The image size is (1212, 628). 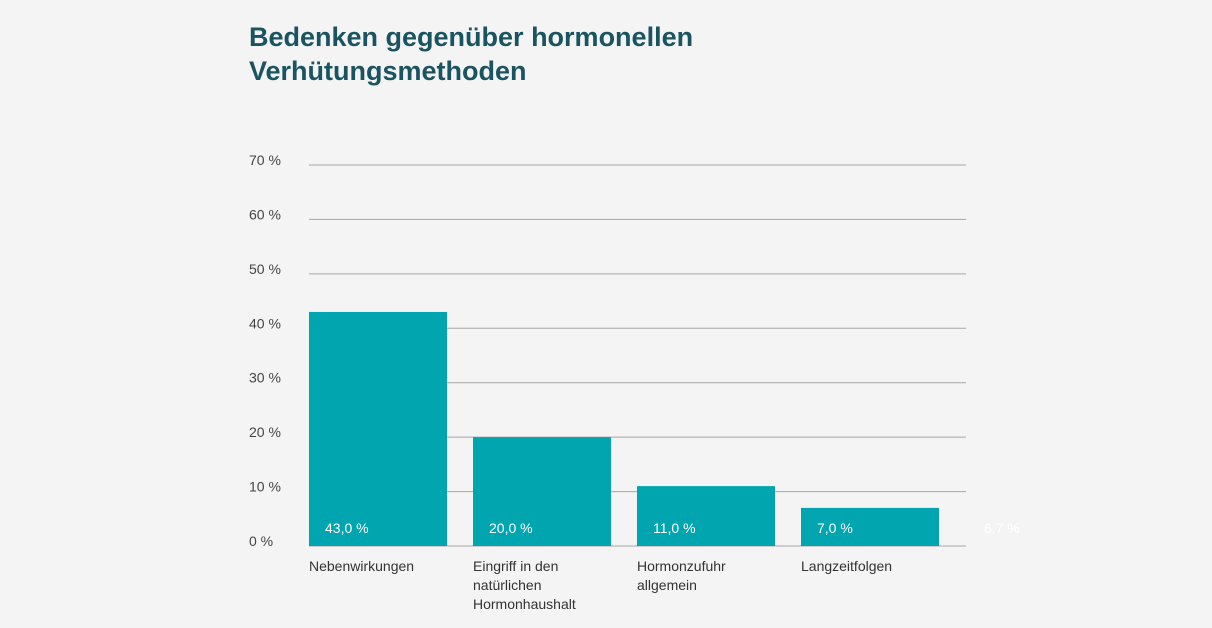 What do you see at coordinates (511, 528) in the screenshot?
I see `bar-value-label: 20,0 %` at bounding box center [511, 528].